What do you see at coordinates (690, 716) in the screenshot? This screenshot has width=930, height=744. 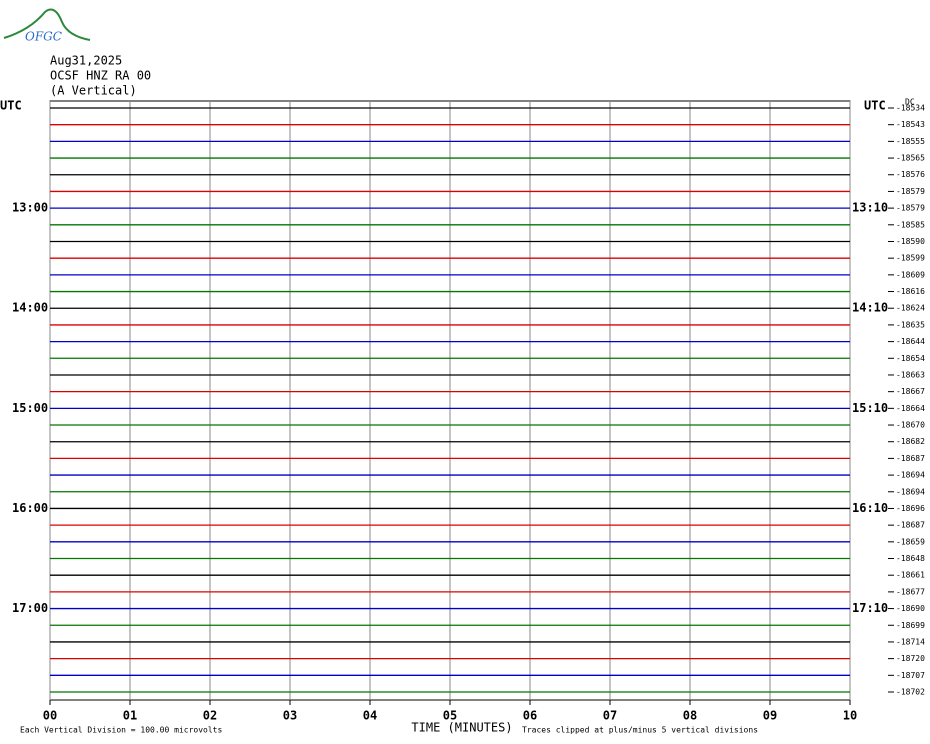 I see `x-tick-label: 08` at bounding box center [690, 716].